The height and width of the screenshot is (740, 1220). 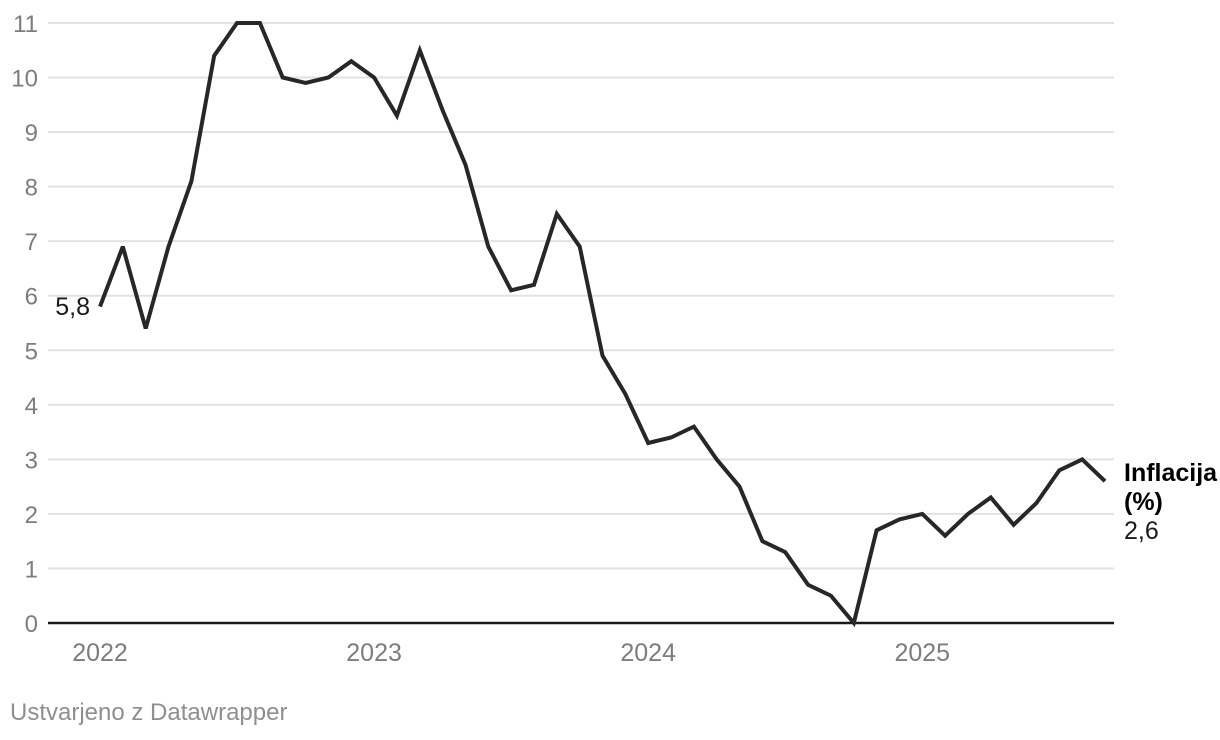 What do you see at coordinates (31, 569) in the screenshot?
I see `y-axis-label: 1` at bounding box center [31, 569].